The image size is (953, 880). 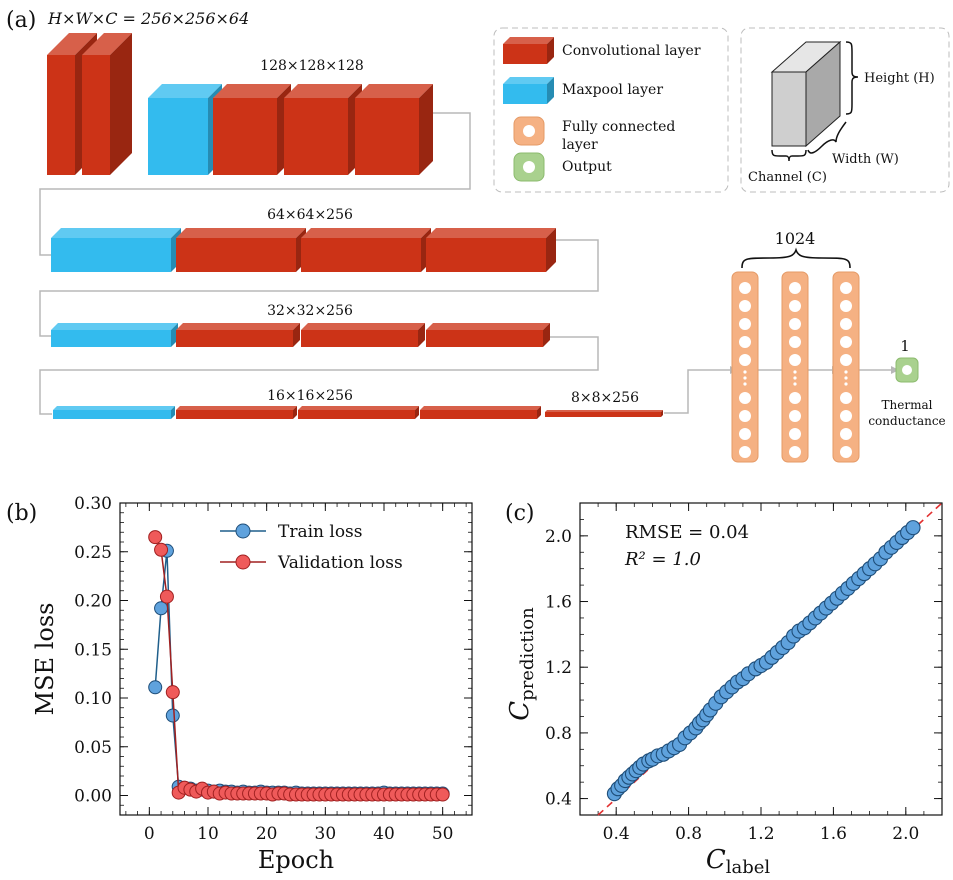 What do you see at coordinates (96, 115) in the screenshot?
I see `conv-block-input-2-front` at bounding box center [96, 115].